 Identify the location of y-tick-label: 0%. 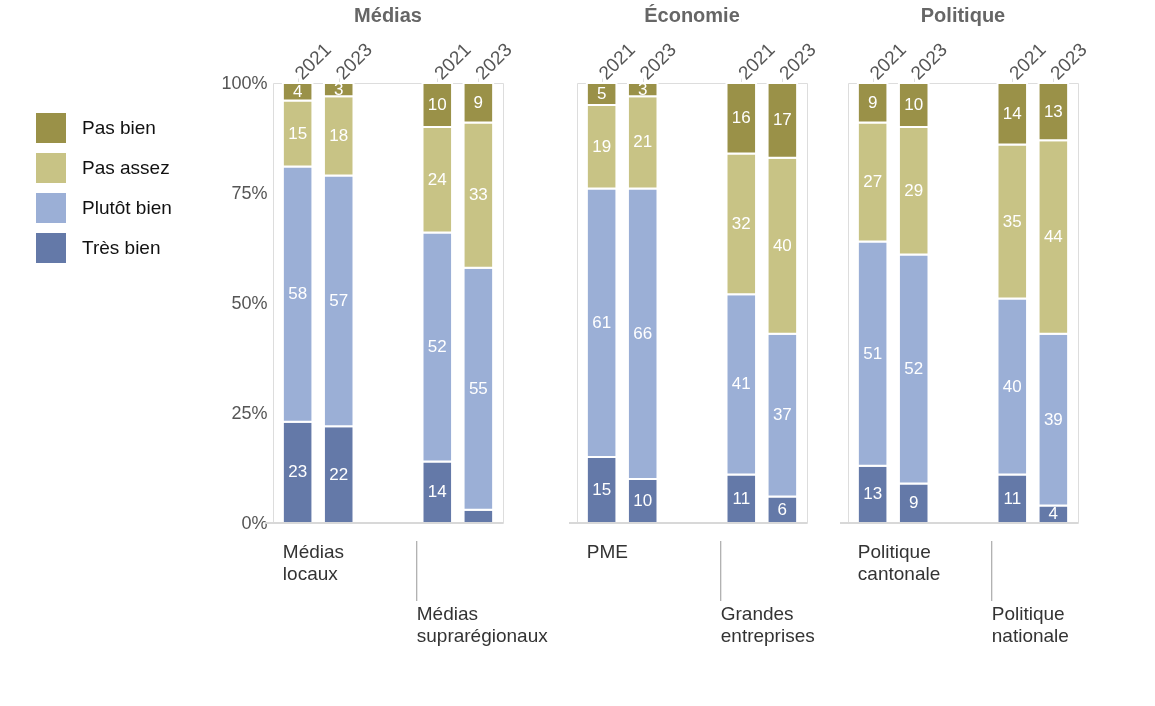
(254, 522).